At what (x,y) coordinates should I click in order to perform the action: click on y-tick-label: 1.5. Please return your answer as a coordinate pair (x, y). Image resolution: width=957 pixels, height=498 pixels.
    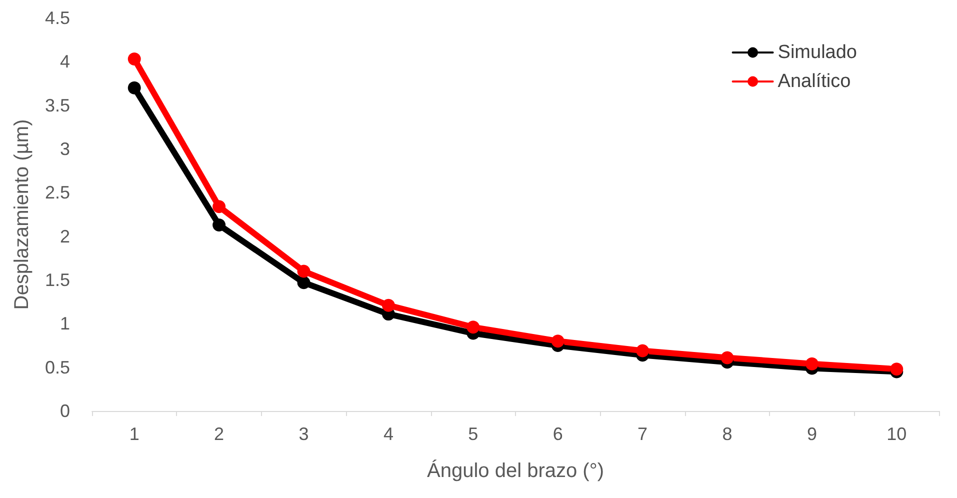
    Looking at the image, I should click on (57, 280).